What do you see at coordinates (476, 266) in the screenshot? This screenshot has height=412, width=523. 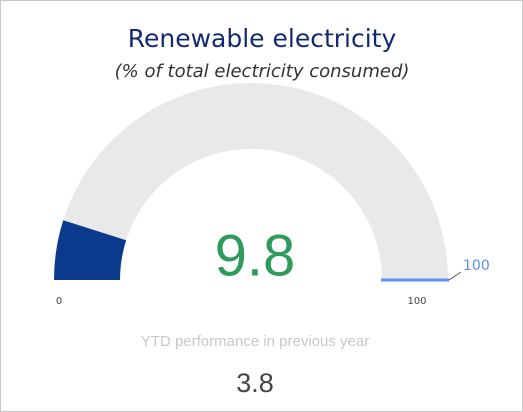 I see `target-label: 100` at bounding box center [476, 266].